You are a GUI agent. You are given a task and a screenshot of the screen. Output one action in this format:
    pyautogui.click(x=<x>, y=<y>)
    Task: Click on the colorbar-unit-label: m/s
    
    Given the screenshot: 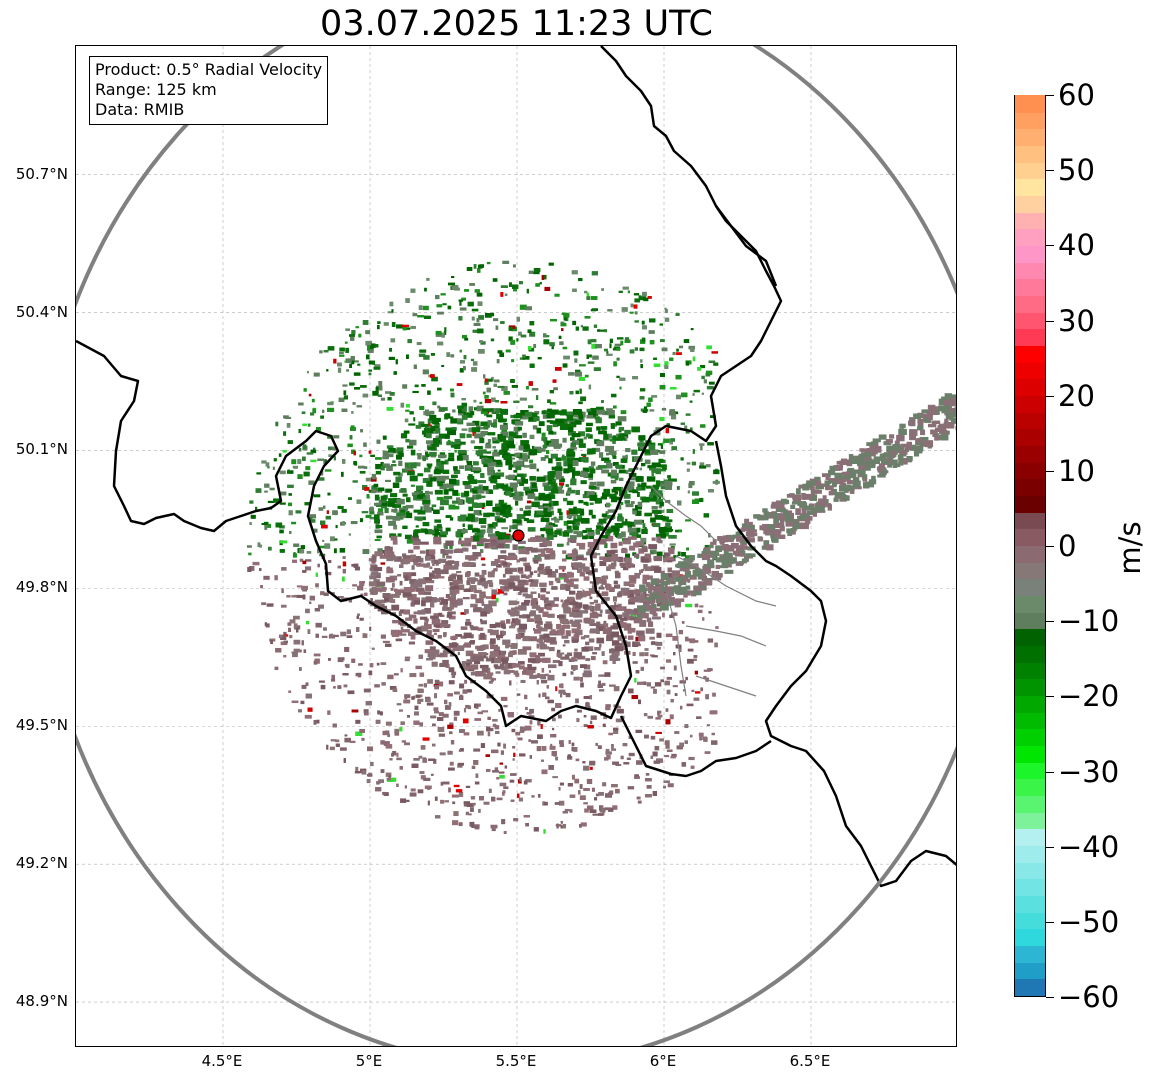 What is the action you would take?
    pyautogui.click(x=1130, y=548)
    